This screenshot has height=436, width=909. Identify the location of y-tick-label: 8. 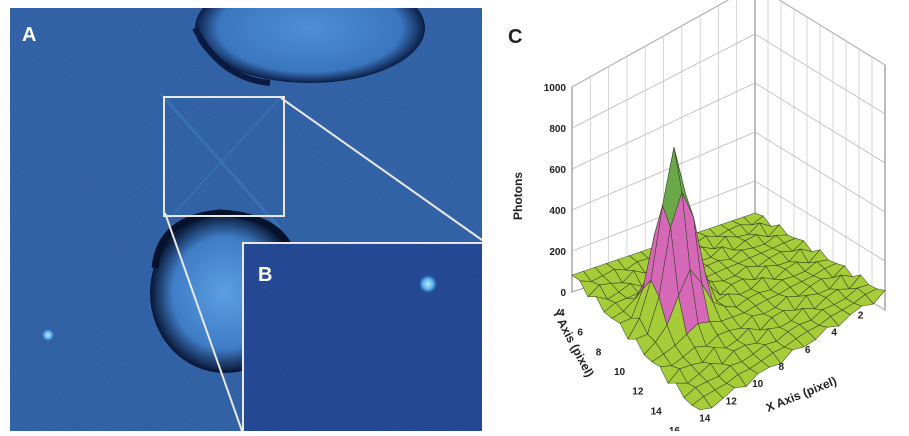
(599, 352).